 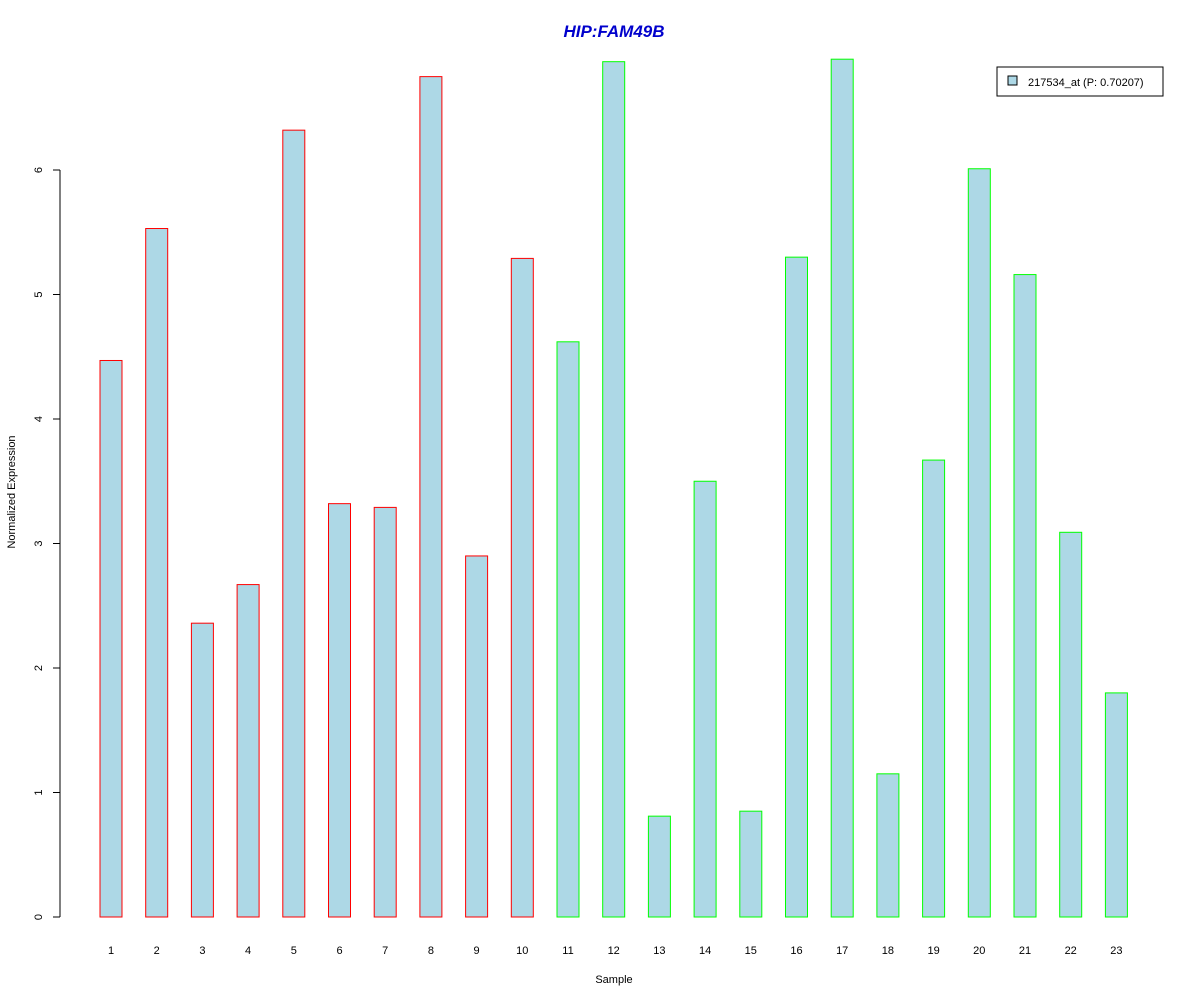 What do you see at coordinates (339, 951) in the screenshot?
I see `x-tick-label: 6` at bounding box center [339, 951].